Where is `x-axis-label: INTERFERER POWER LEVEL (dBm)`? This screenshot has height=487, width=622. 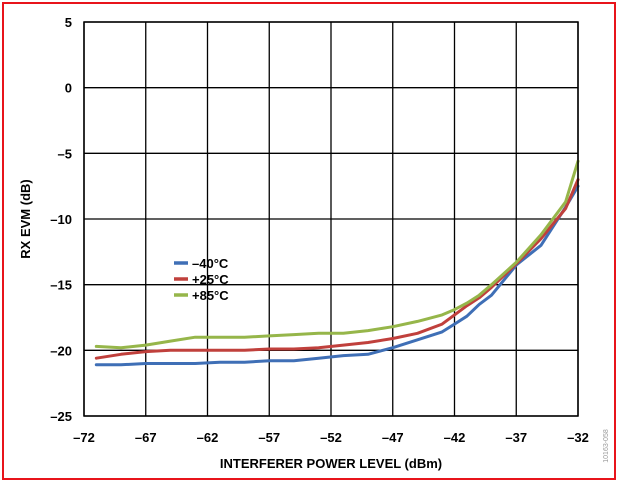 x-axis-label: INTERFERER POWER LEVEL (dBm) is located at coordinates (331, 463).